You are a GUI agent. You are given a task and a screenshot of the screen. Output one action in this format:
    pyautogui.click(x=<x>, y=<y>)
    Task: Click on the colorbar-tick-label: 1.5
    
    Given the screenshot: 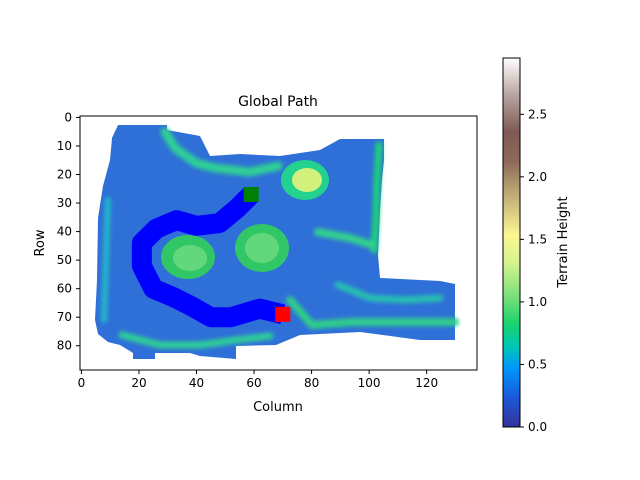 What is the action you would take?
    pyautogui.click(x=537, y=239)
    